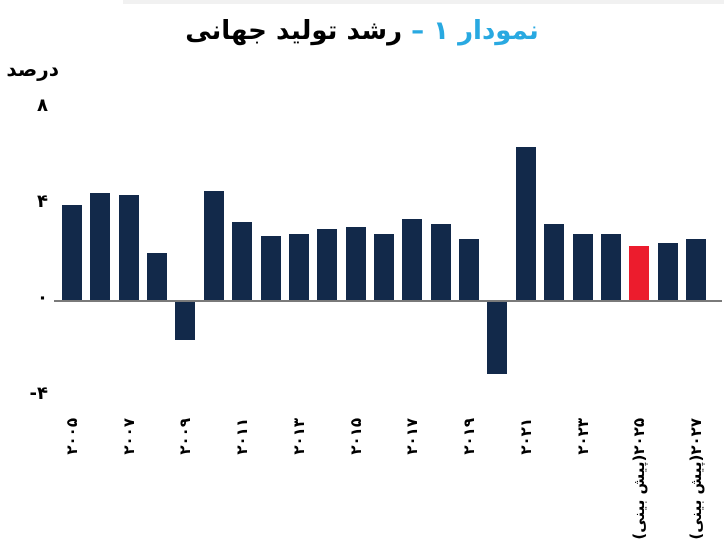 This screenshot has height=554, width=724. I want to click on bar-2012, so click(270, 268).